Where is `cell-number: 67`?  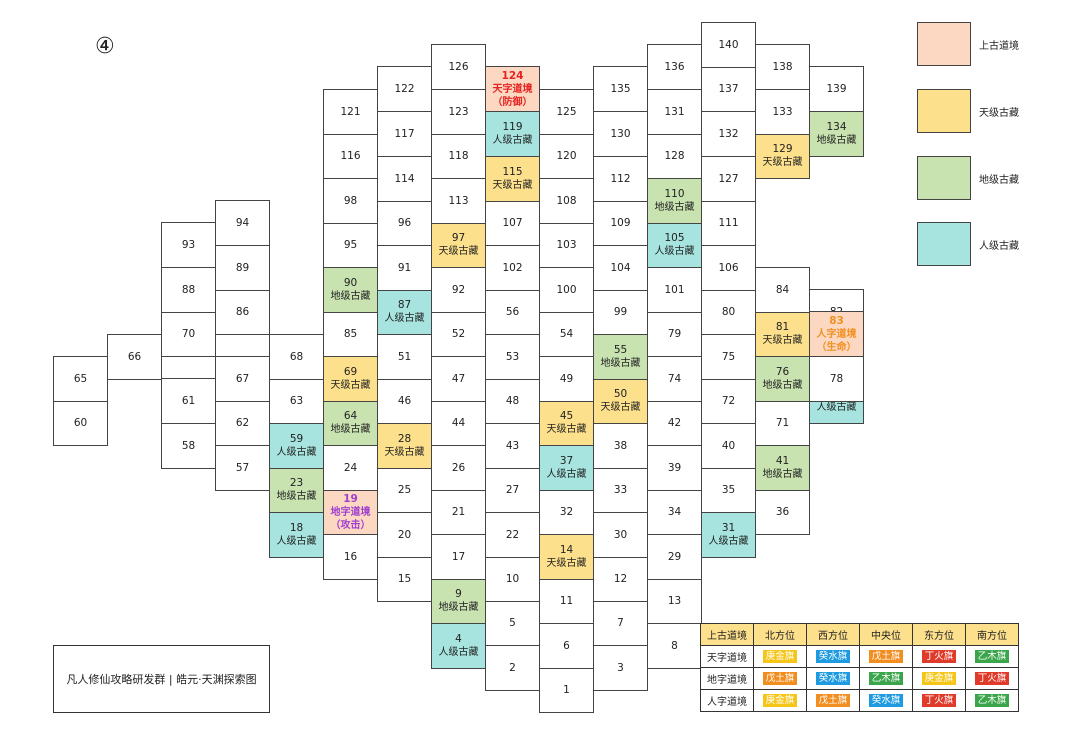 cell-number: 67 is located at coordinates (242, 378).